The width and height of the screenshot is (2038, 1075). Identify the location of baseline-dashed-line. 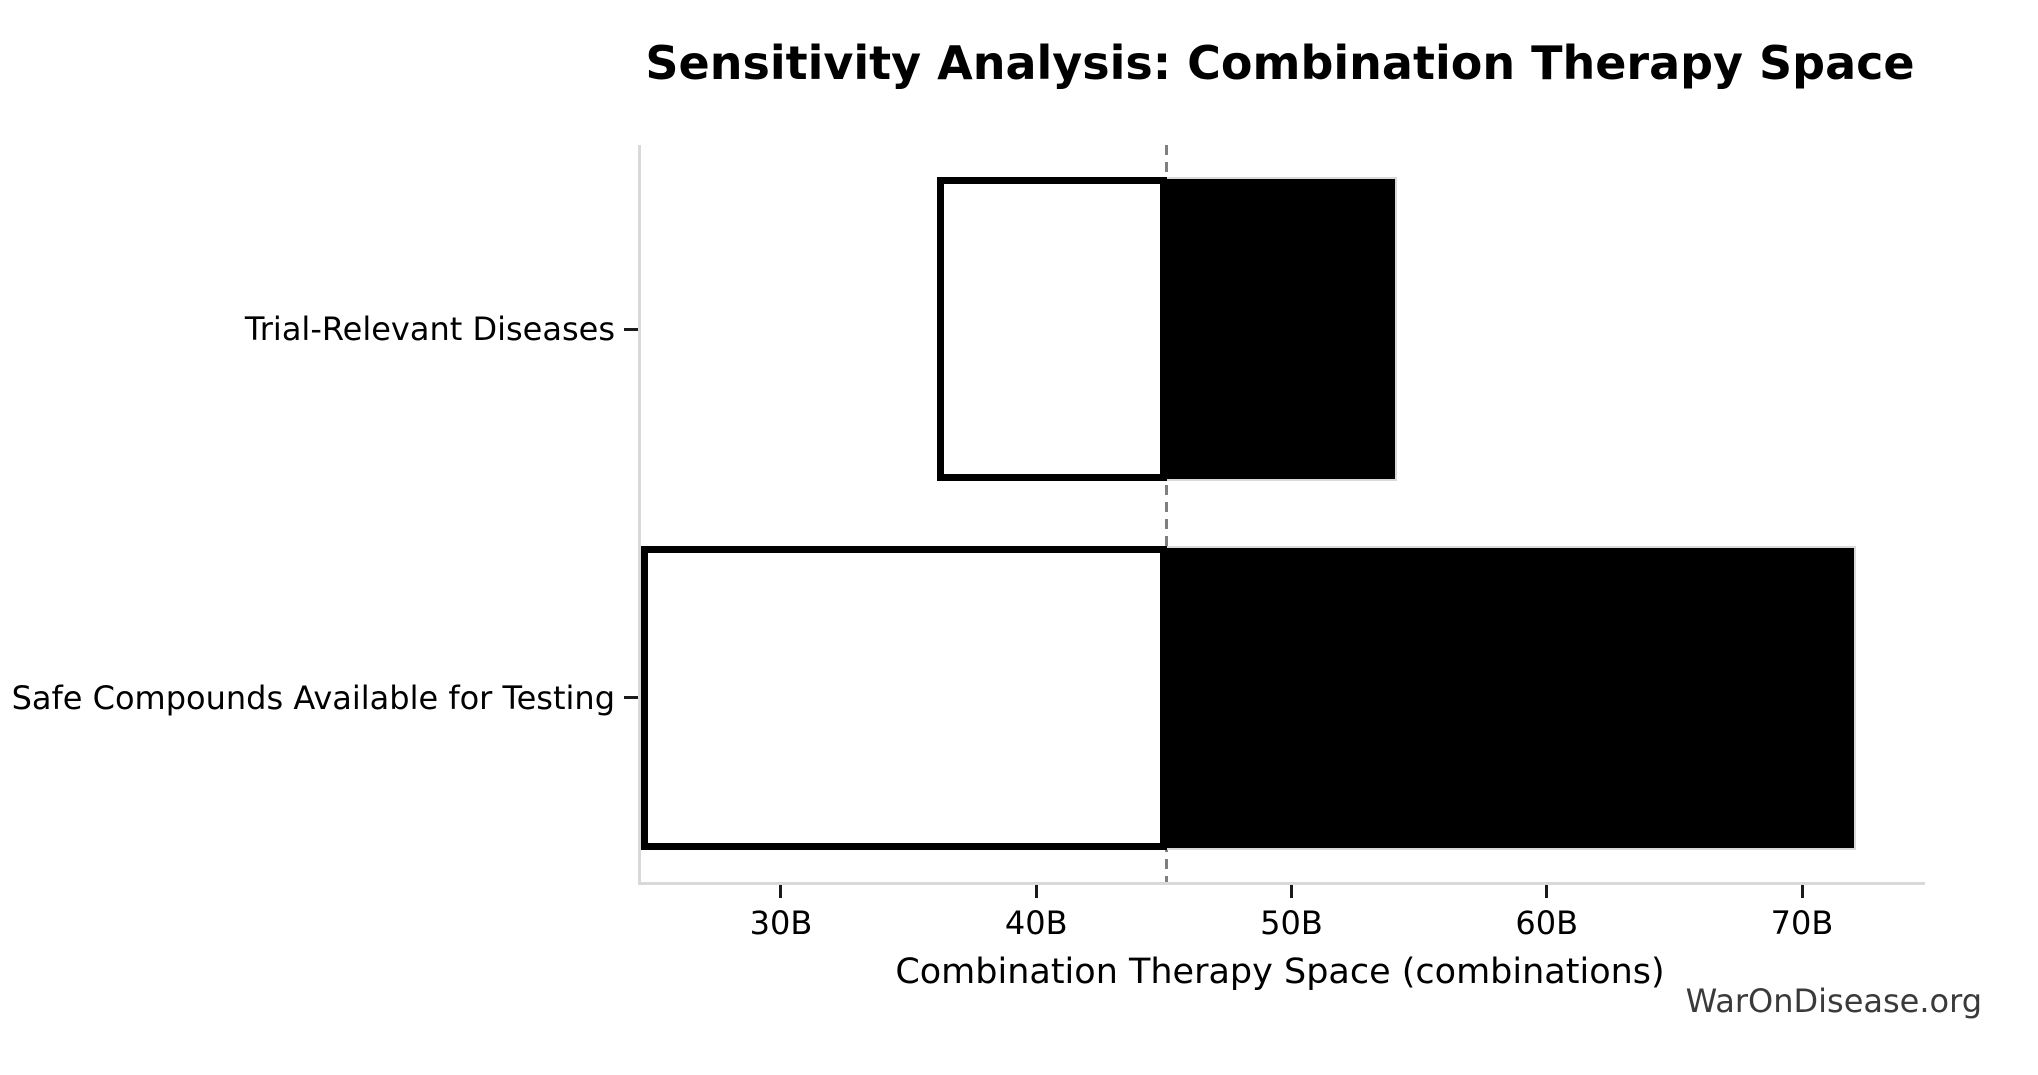
(1167, 513).